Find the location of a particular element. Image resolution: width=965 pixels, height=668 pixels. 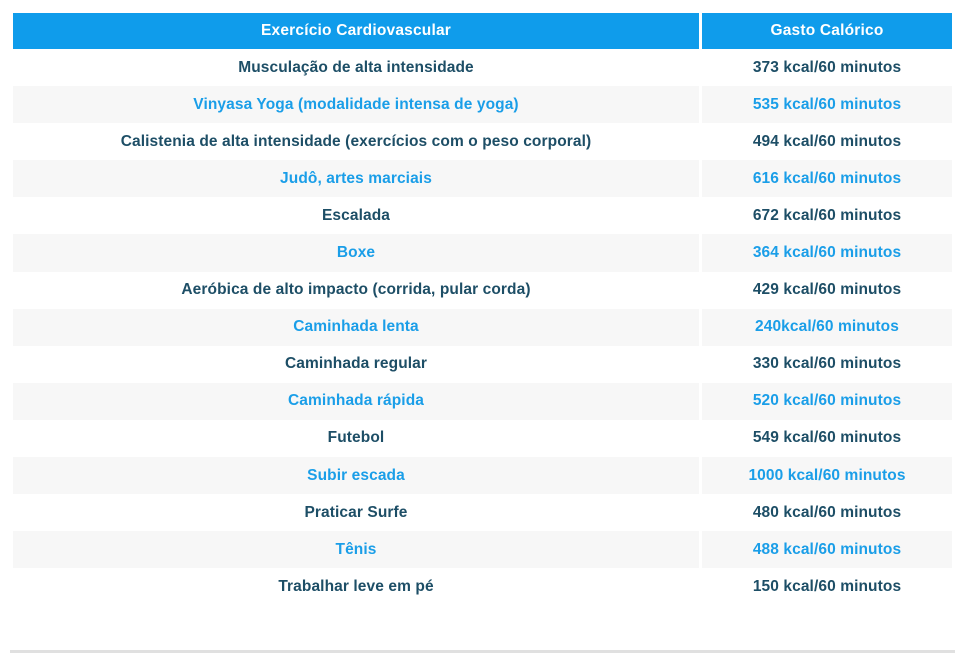

exercise-cell: Judô, artes marciais is located at coordinates (356, 178).